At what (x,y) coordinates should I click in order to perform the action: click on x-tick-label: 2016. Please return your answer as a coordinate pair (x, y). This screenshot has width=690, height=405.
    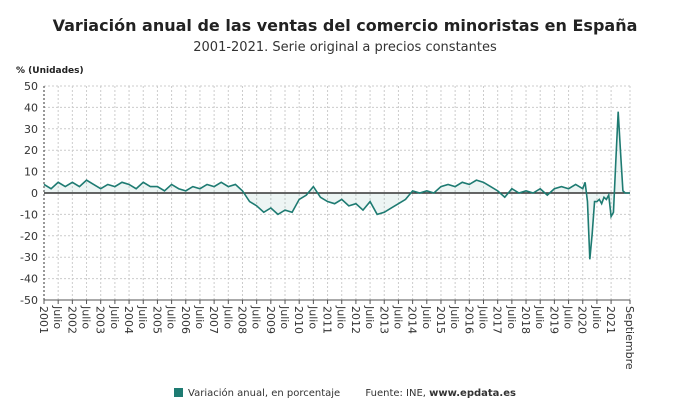
    Looking at the image, I should click on (468, 320).